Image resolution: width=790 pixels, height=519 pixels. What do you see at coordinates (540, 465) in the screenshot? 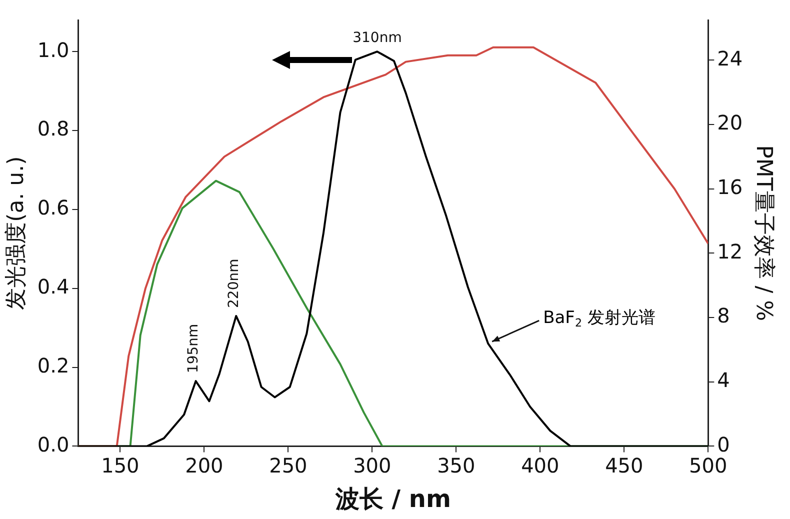
I see `x-tick-label: 400` at bounding box center [540, 465].